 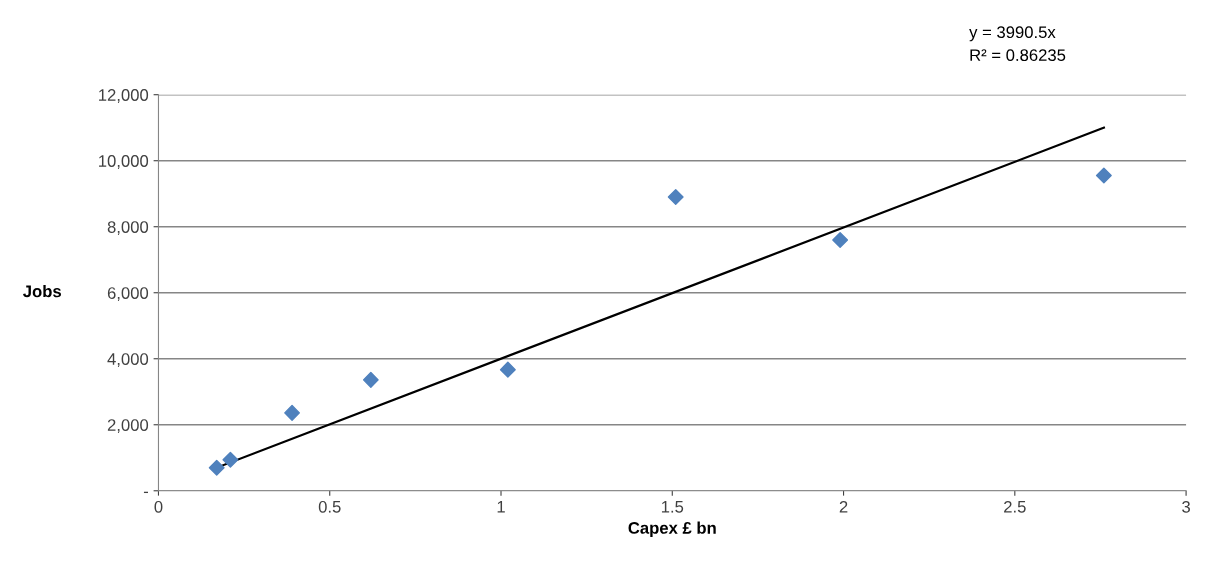 I want to click on y-tick-label: 8,000, so click(x=128, y=228).